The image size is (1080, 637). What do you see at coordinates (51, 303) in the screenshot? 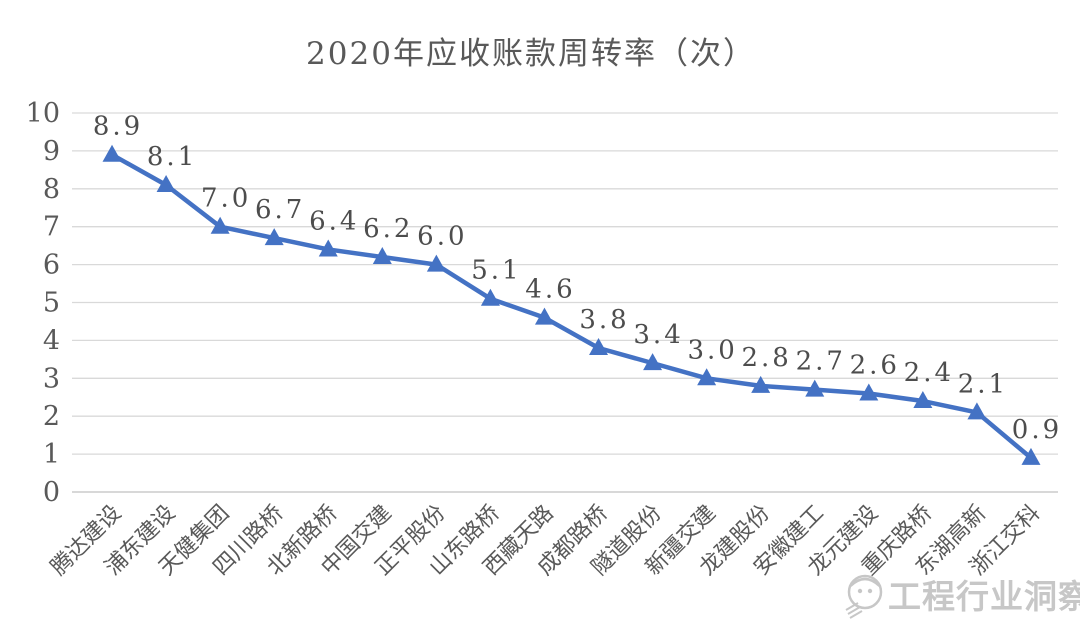
I see `y-axis-tick-label: 5` at bounding box center [51, 303].